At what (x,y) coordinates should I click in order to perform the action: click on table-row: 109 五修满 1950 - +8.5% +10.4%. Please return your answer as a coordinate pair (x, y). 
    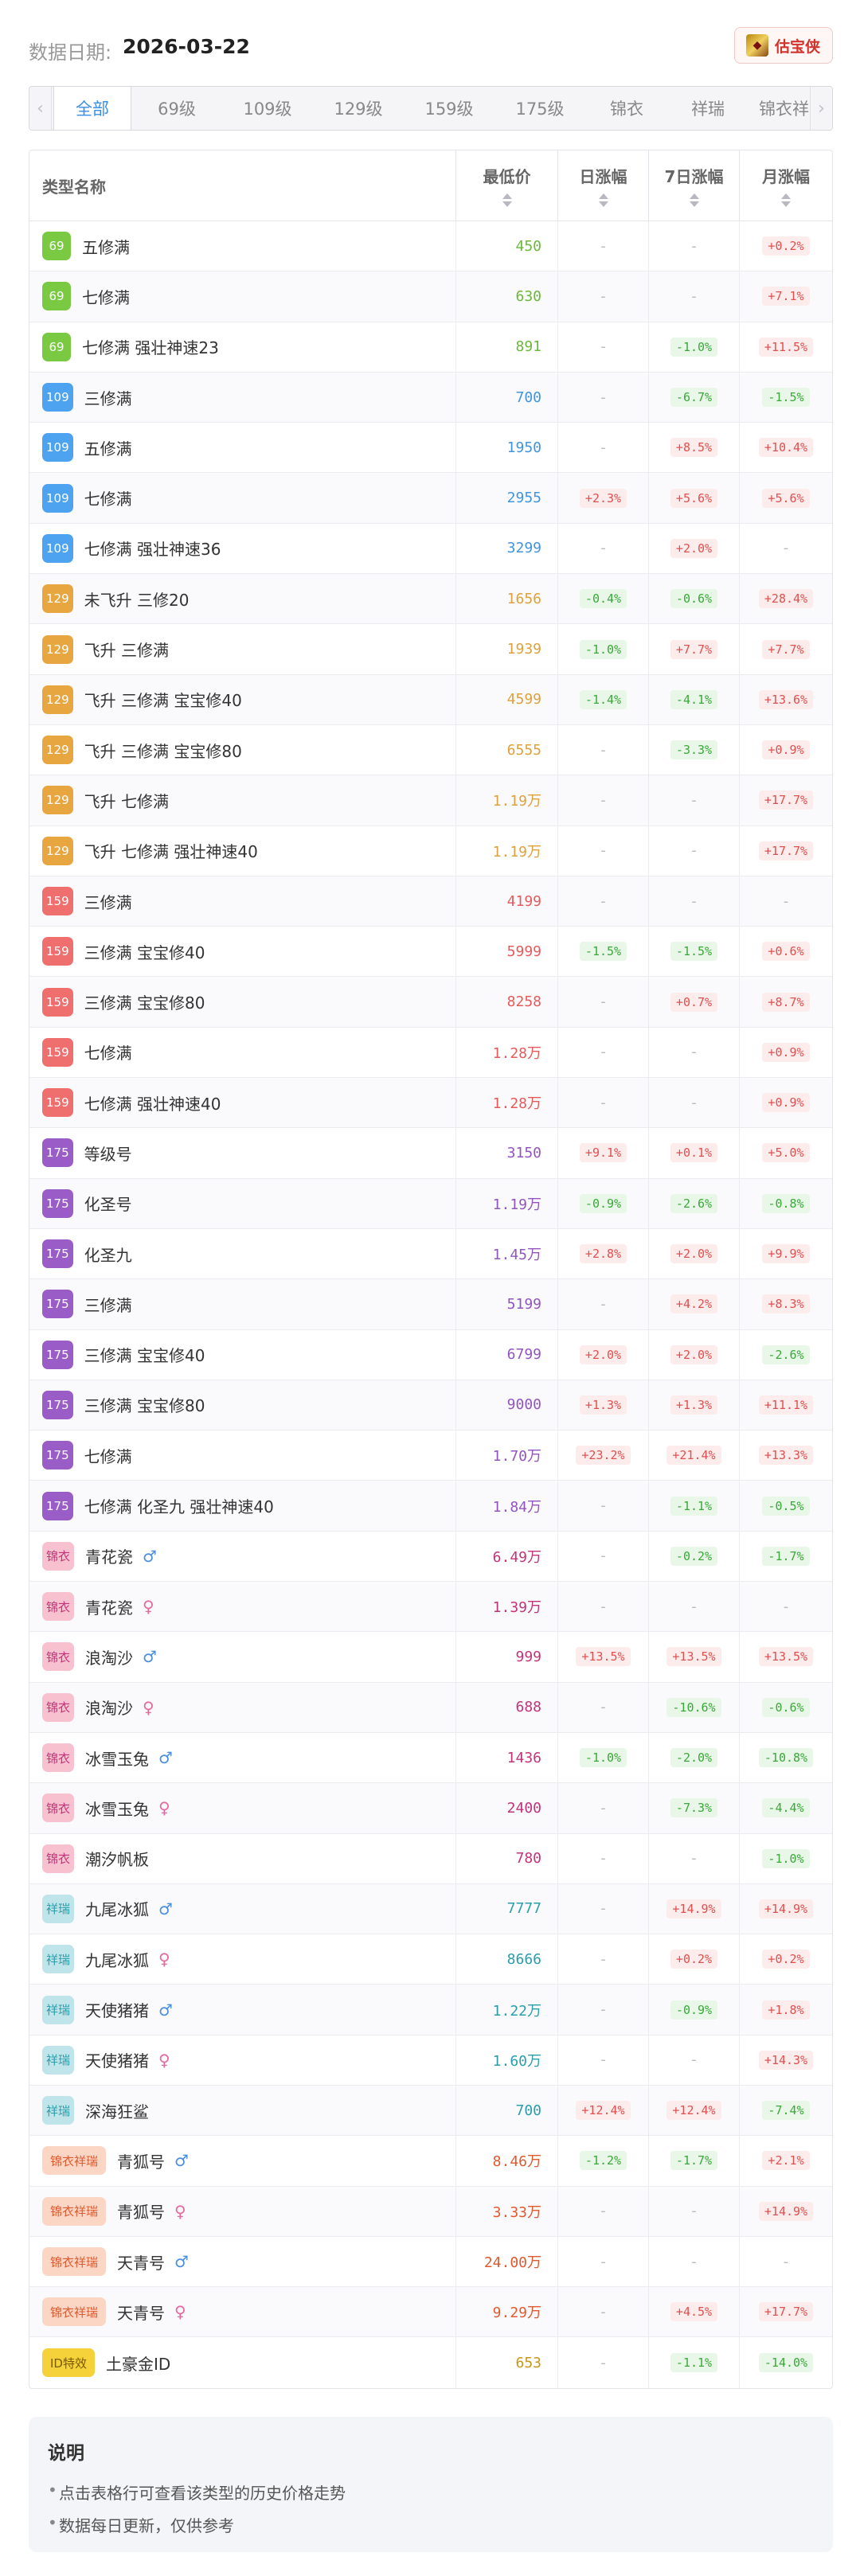
    Looking at the image, I should click on (430, 448).